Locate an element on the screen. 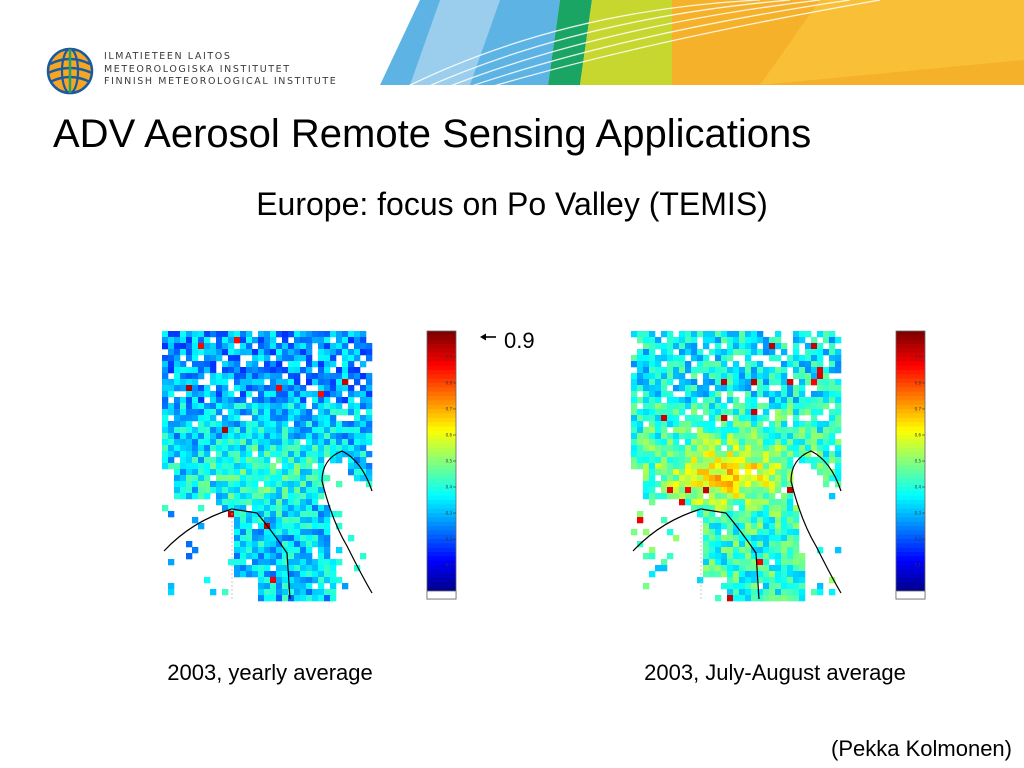 Image resolution: width=1024 pixels, height=768 pixels. slide-subtitle: Europe: focus on Po Valley (TEMIS) is located at coordinates (512, 204).